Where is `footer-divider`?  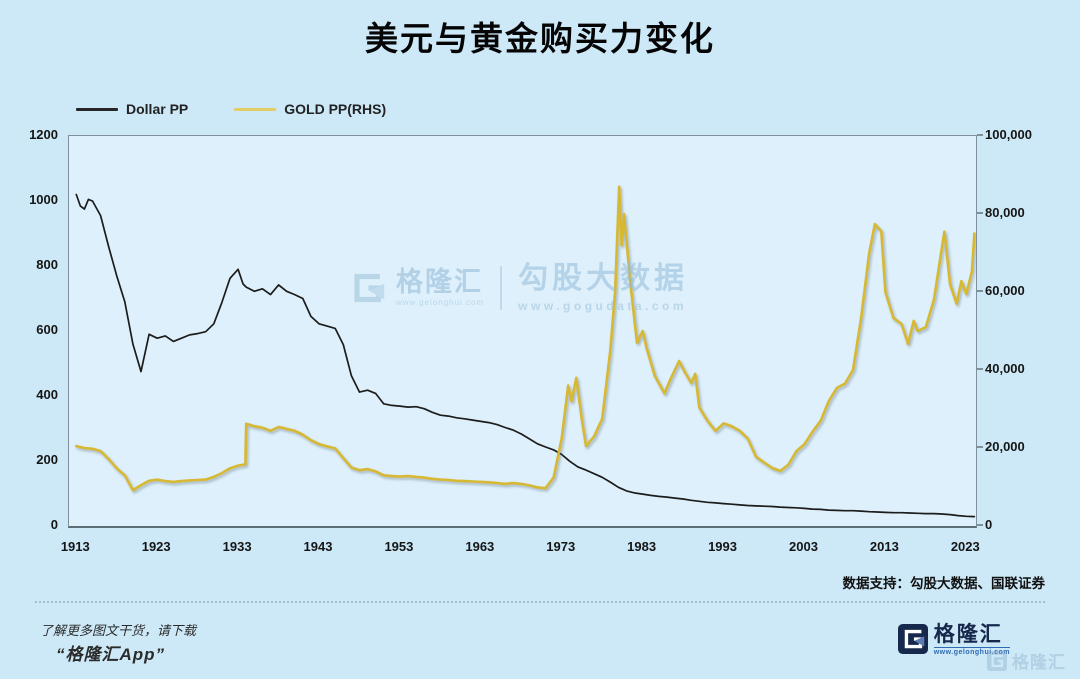 footer-divider is located at coordinates (540, 602).